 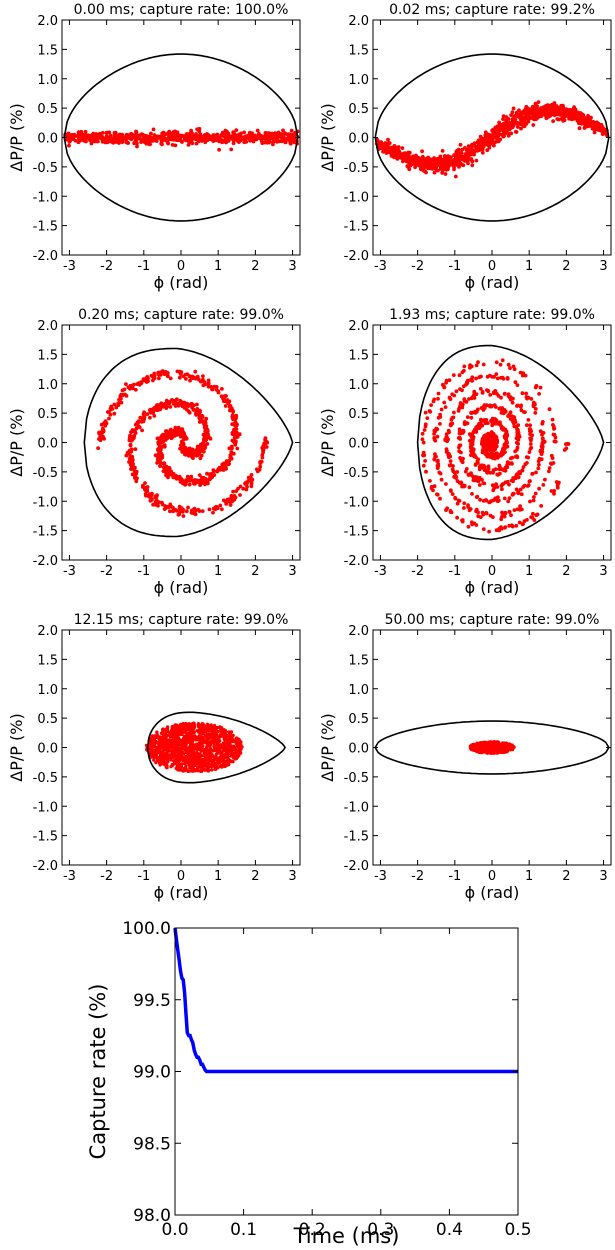 I want to click on particle-cloud, so click(x=495, y=446).